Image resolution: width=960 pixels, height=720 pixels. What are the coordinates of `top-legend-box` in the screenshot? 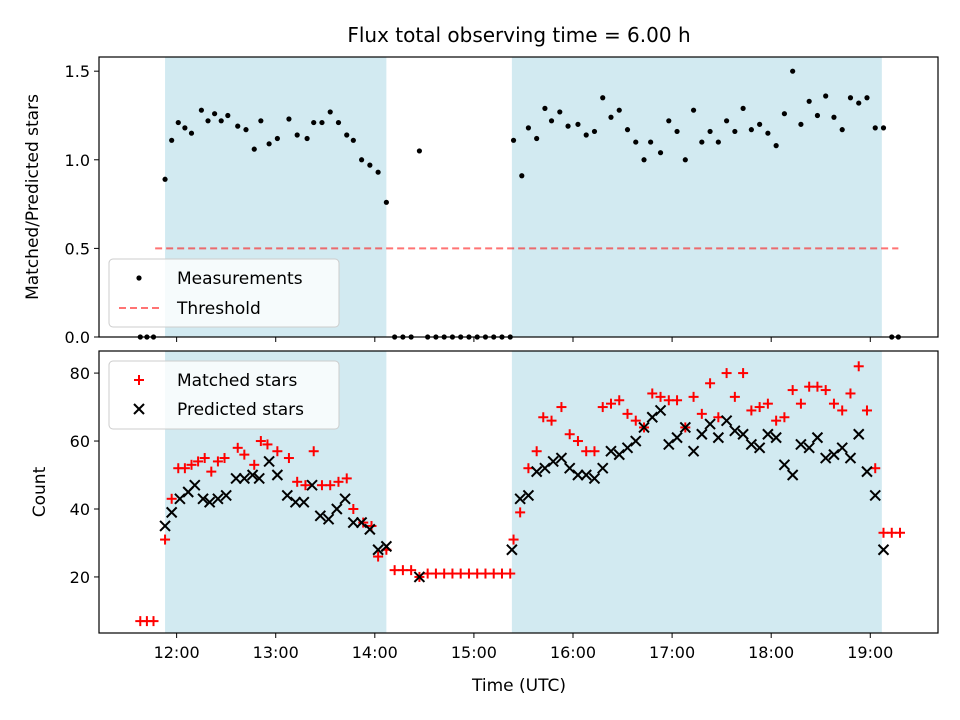 It's located at (224, 293).